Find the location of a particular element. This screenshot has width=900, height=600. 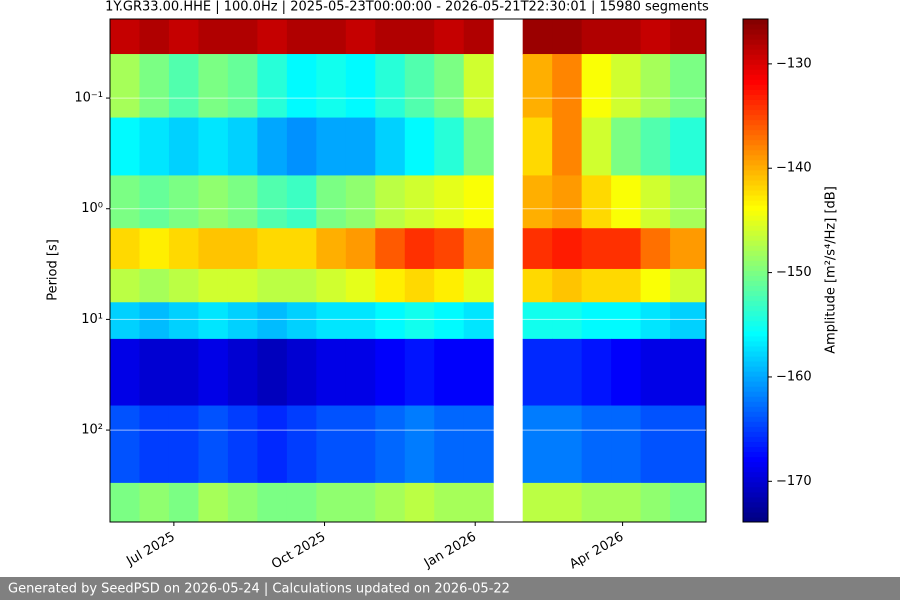

x-tick-label: Apr 2026 is located at coordinates (596, 551).